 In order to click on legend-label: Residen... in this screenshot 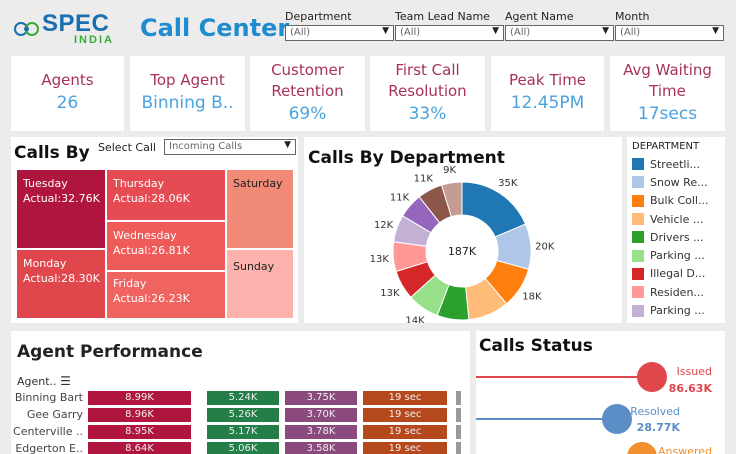, I will do `click(677, 292)`.